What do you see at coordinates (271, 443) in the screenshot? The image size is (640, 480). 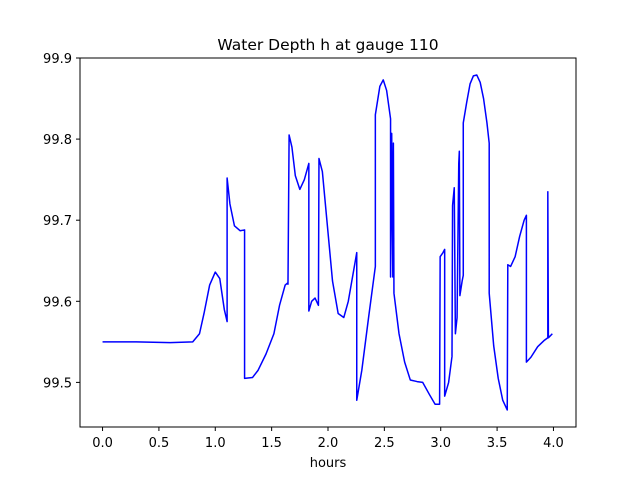 I see `x-tick-label: 1.5` at bounding box center [271, 443].